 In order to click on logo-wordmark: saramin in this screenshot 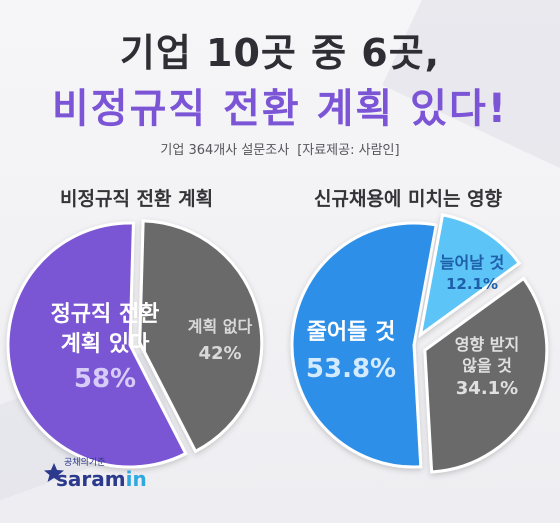, I will do `click(101, 479)`.